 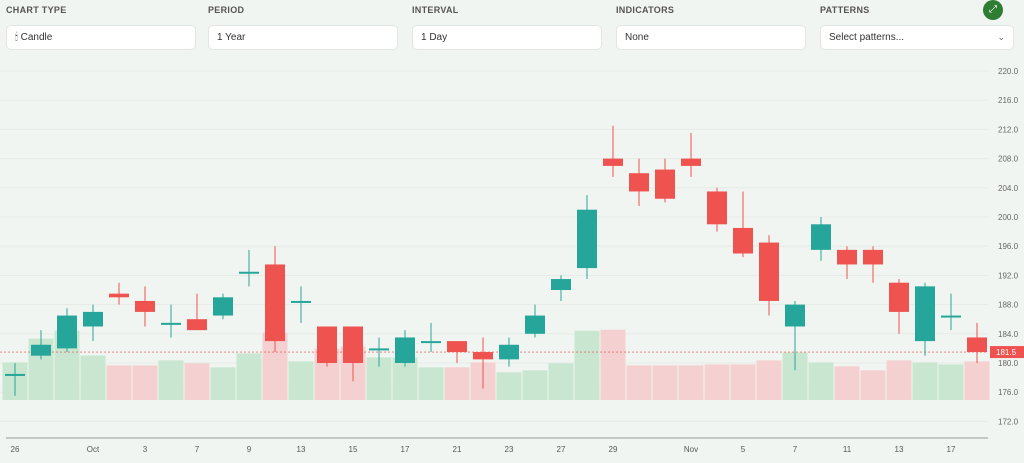 I want to click on interval-label: INTERVAL, so click(x=435, y=10).